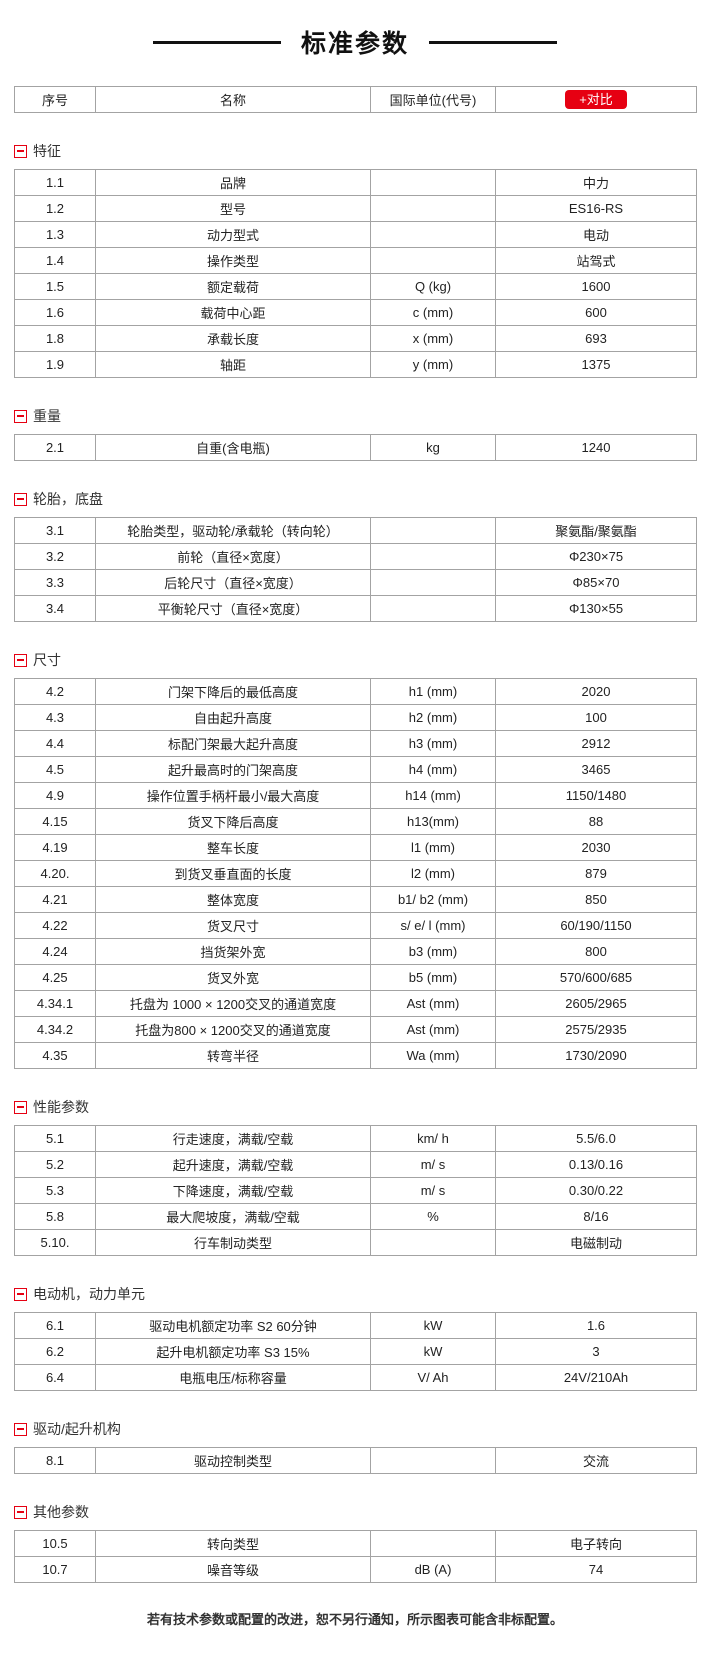 This screenshot has width=710, height=1668. I want to click on row-name-cell: 整车长度, so click(233, 847).